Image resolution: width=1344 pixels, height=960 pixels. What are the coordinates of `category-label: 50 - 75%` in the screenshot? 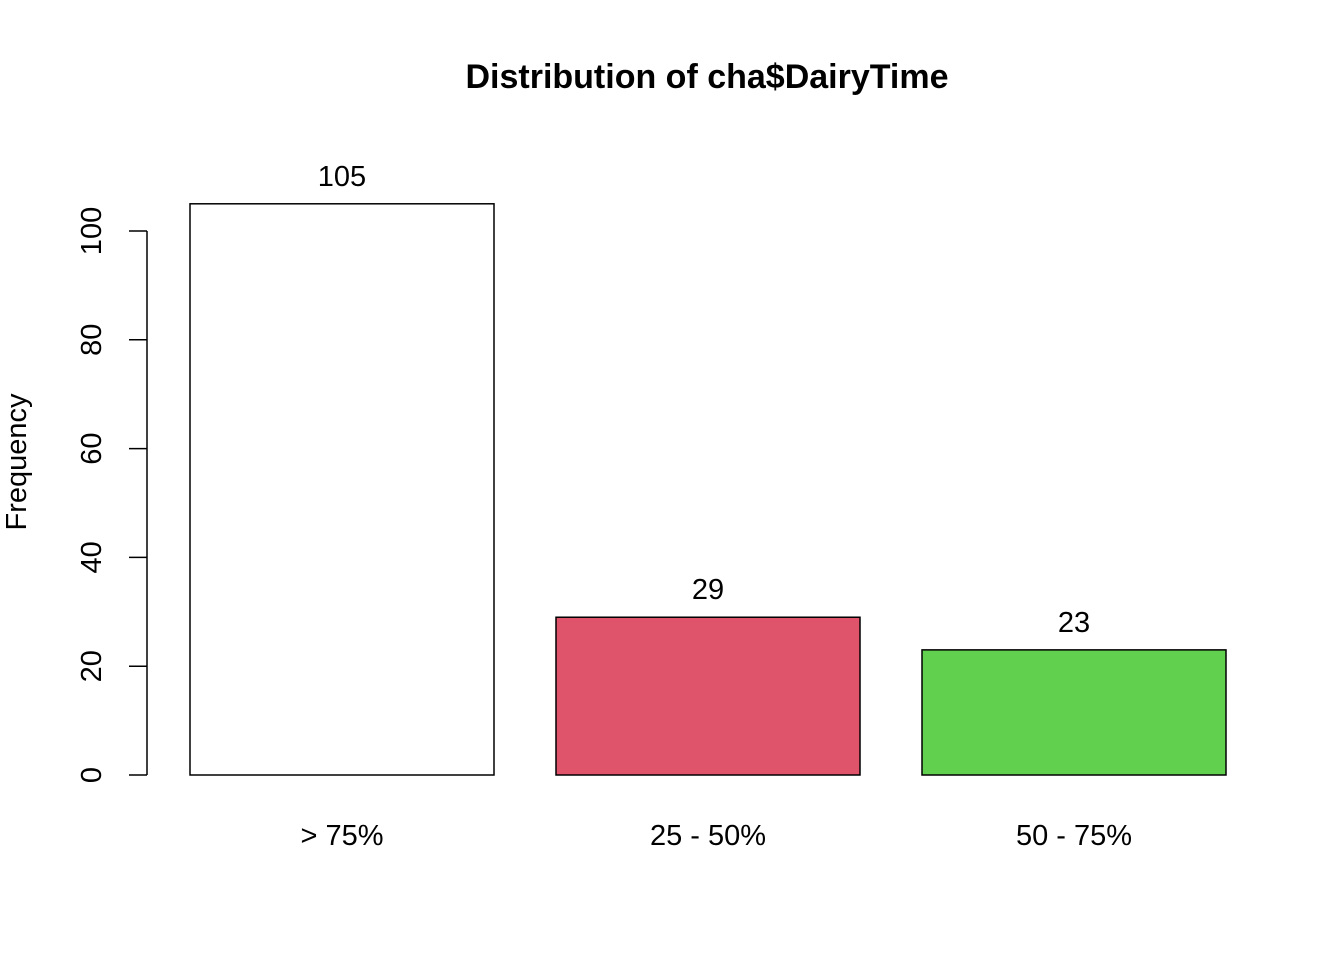 It's located at (1074, 836).